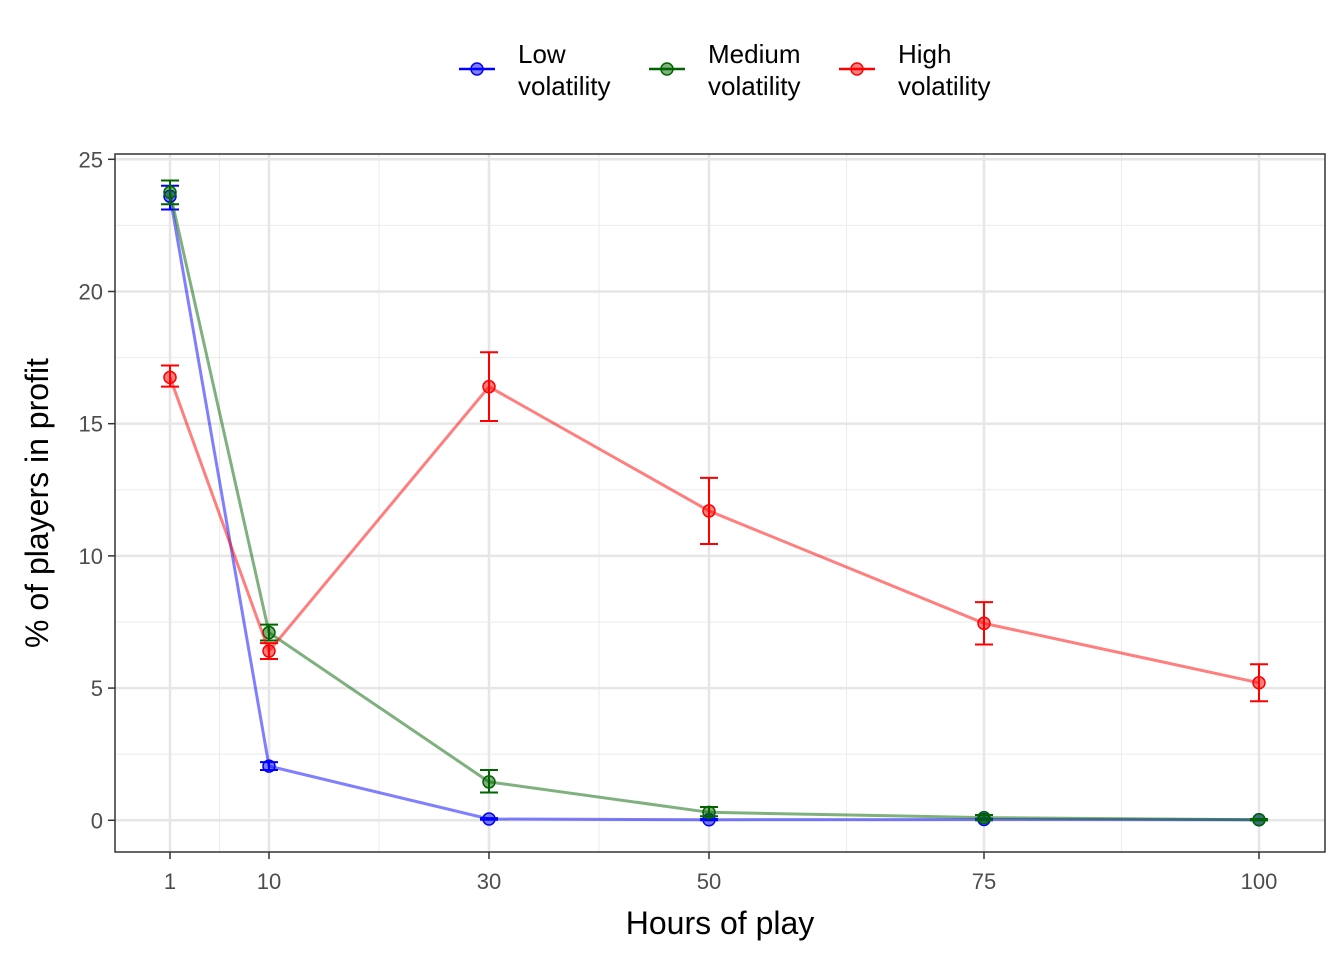 The image size is (1344, 960). Describe the element at coordinates (489, 881) in the screenshot. I see `x-tick-label: 30` at that location.